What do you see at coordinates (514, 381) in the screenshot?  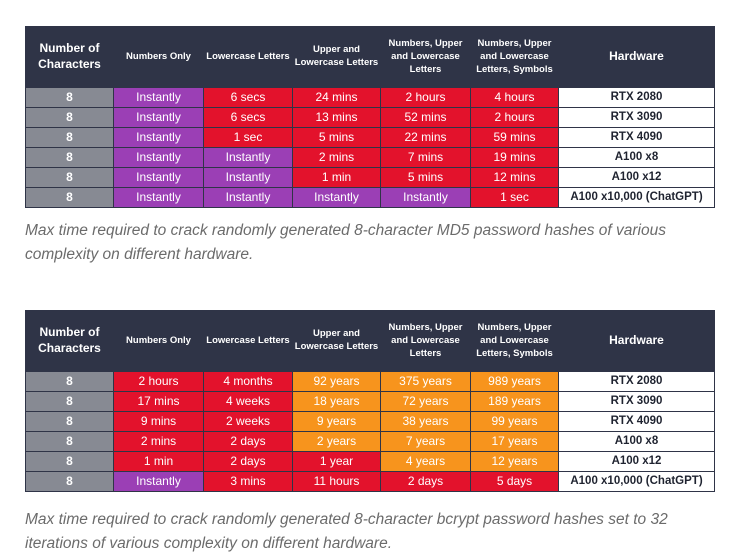 I see `crack-time-cell: 989 years` at bounding box center [514, 381].